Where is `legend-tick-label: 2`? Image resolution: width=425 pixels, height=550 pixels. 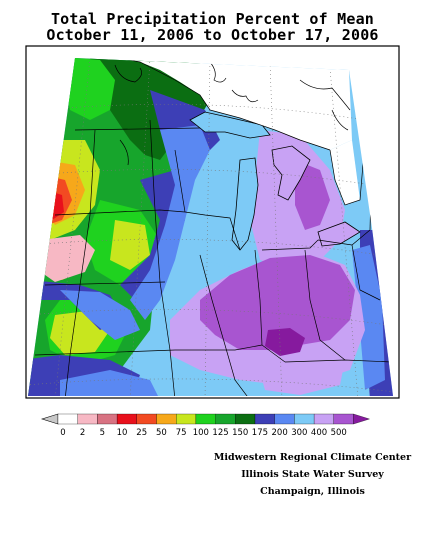 legend-tick-label: 2 is located at coordinates (82, 433).